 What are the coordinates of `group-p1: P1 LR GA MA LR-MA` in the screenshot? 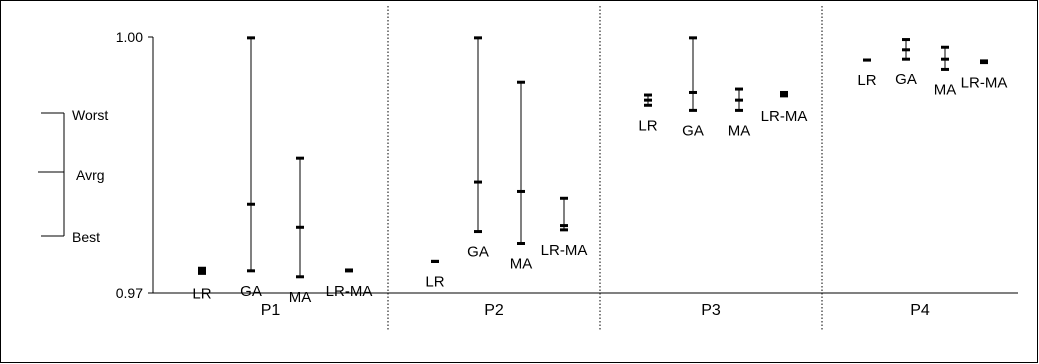 It's located at (282, 177).